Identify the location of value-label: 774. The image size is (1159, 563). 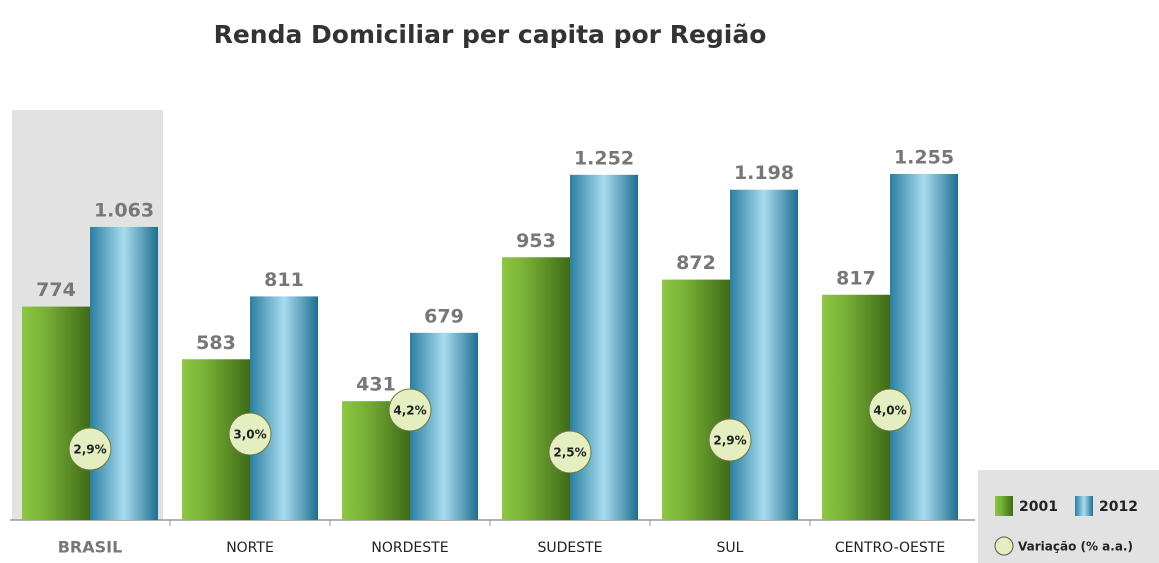
(56, 290).